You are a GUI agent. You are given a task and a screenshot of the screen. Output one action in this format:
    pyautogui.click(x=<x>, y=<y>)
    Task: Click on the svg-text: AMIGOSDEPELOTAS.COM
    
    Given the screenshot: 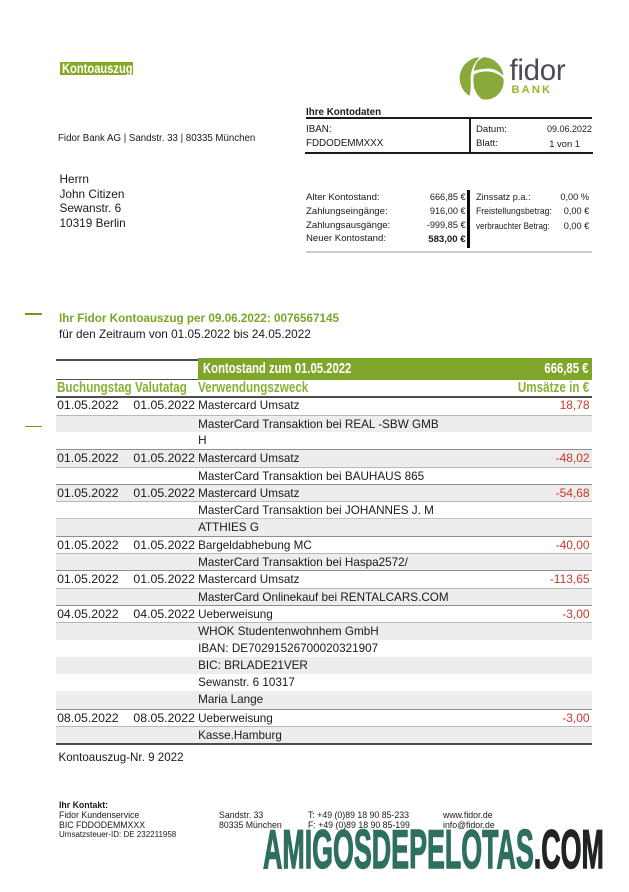 What is the action you would take?
    pyautogui.click(x=433, y=850)
    